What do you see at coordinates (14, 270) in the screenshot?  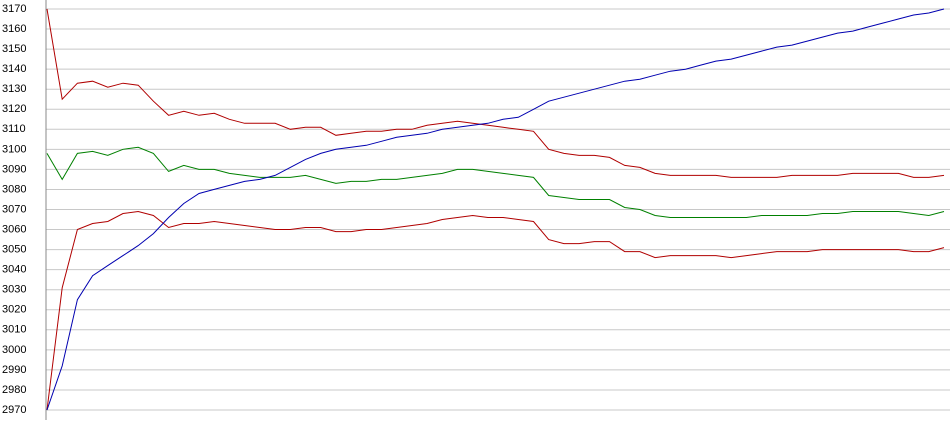 I see `y-tick-label: 3040` at bounding box center [14, 270].